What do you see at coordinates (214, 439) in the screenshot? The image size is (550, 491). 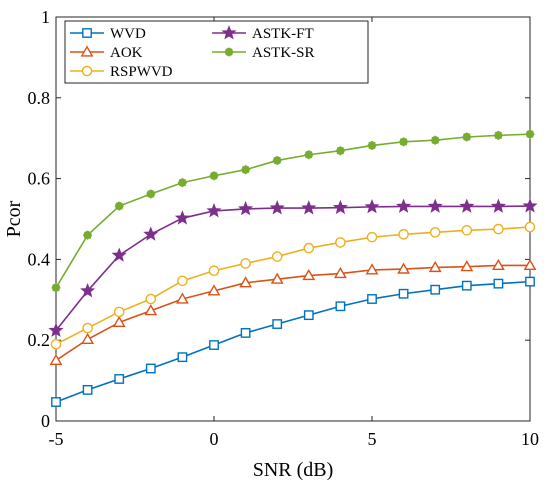 I see `x-tick-label: 0` at bounding box center [214, 439].